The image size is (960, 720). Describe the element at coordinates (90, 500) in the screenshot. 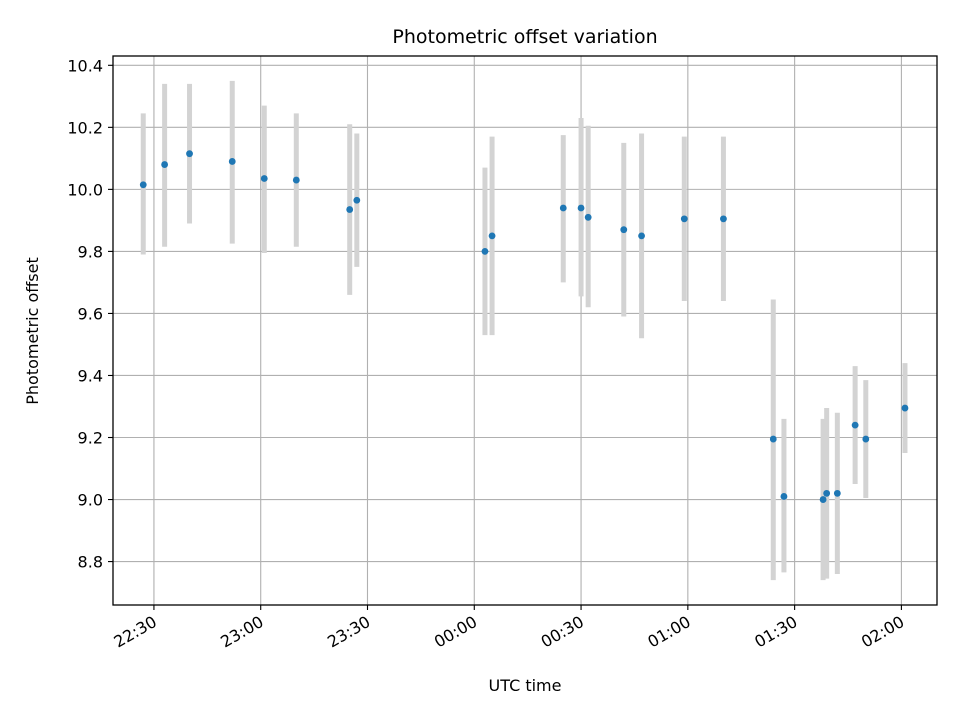

I see `y-tick-label: 9.0` at that location.